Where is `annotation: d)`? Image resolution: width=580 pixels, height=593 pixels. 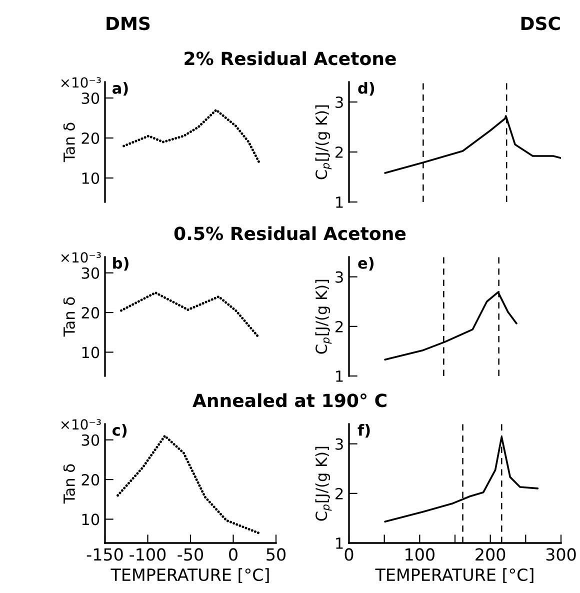
annotation: d) is located at coordinates (366, 89).